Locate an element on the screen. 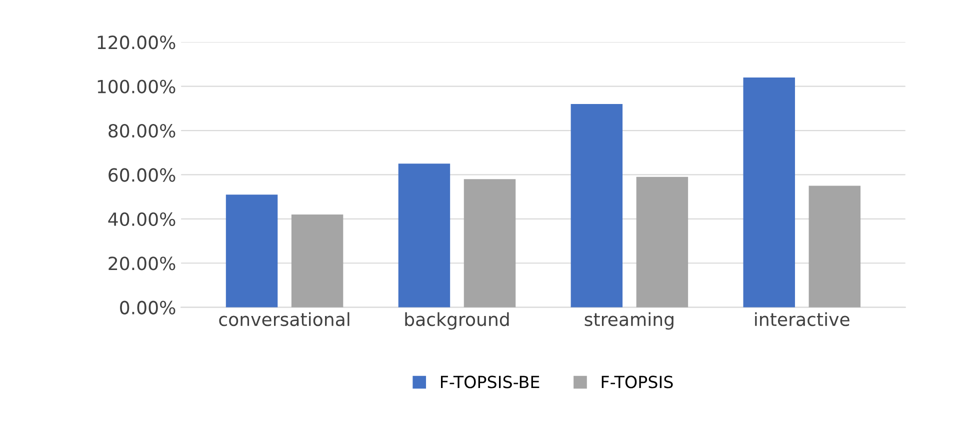  legend-label: F-TOPSIS-BE is located at coordinates (490, 382).